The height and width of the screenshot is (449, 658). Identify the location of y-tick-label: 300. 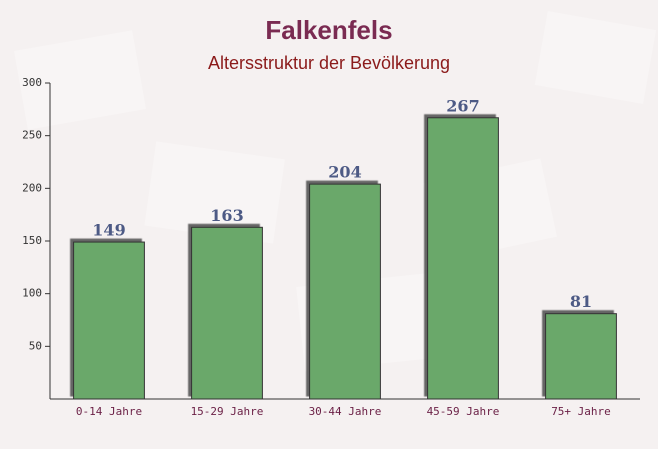
(32, 82).